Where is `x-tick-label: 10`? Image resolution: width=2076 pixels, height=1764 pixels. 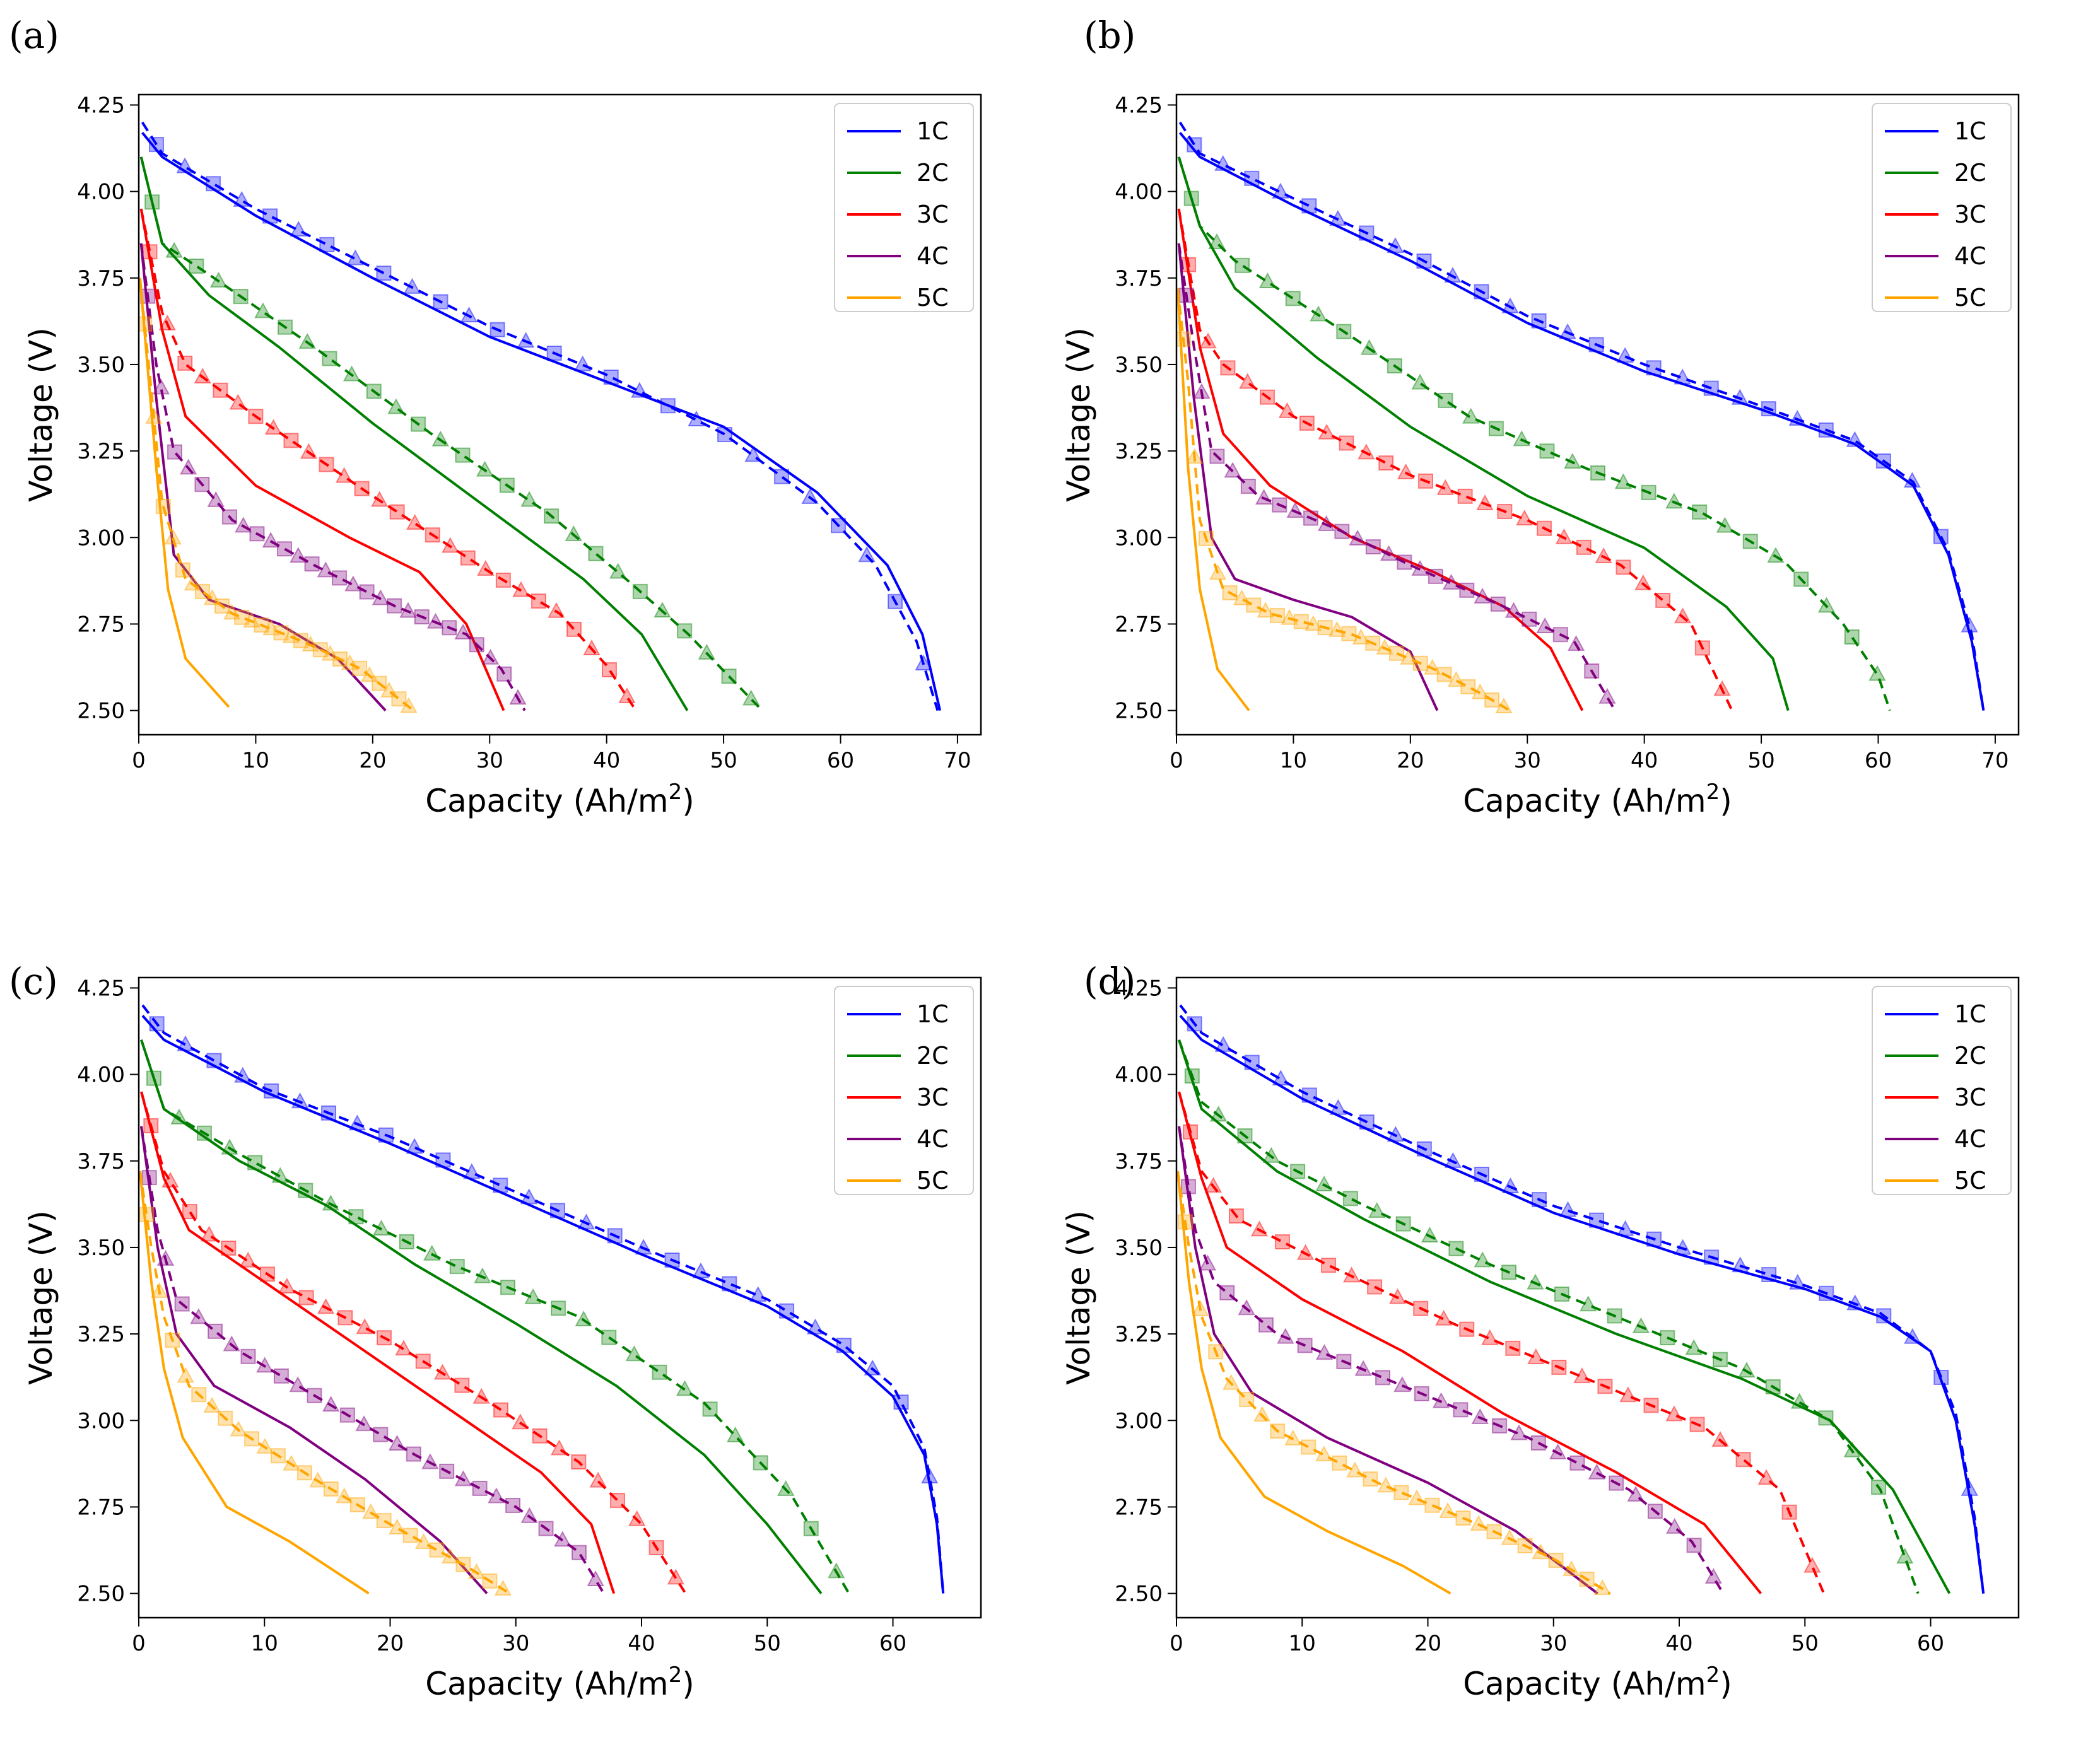 x-tick-label: 10 is located at coordinates (264, 1643).